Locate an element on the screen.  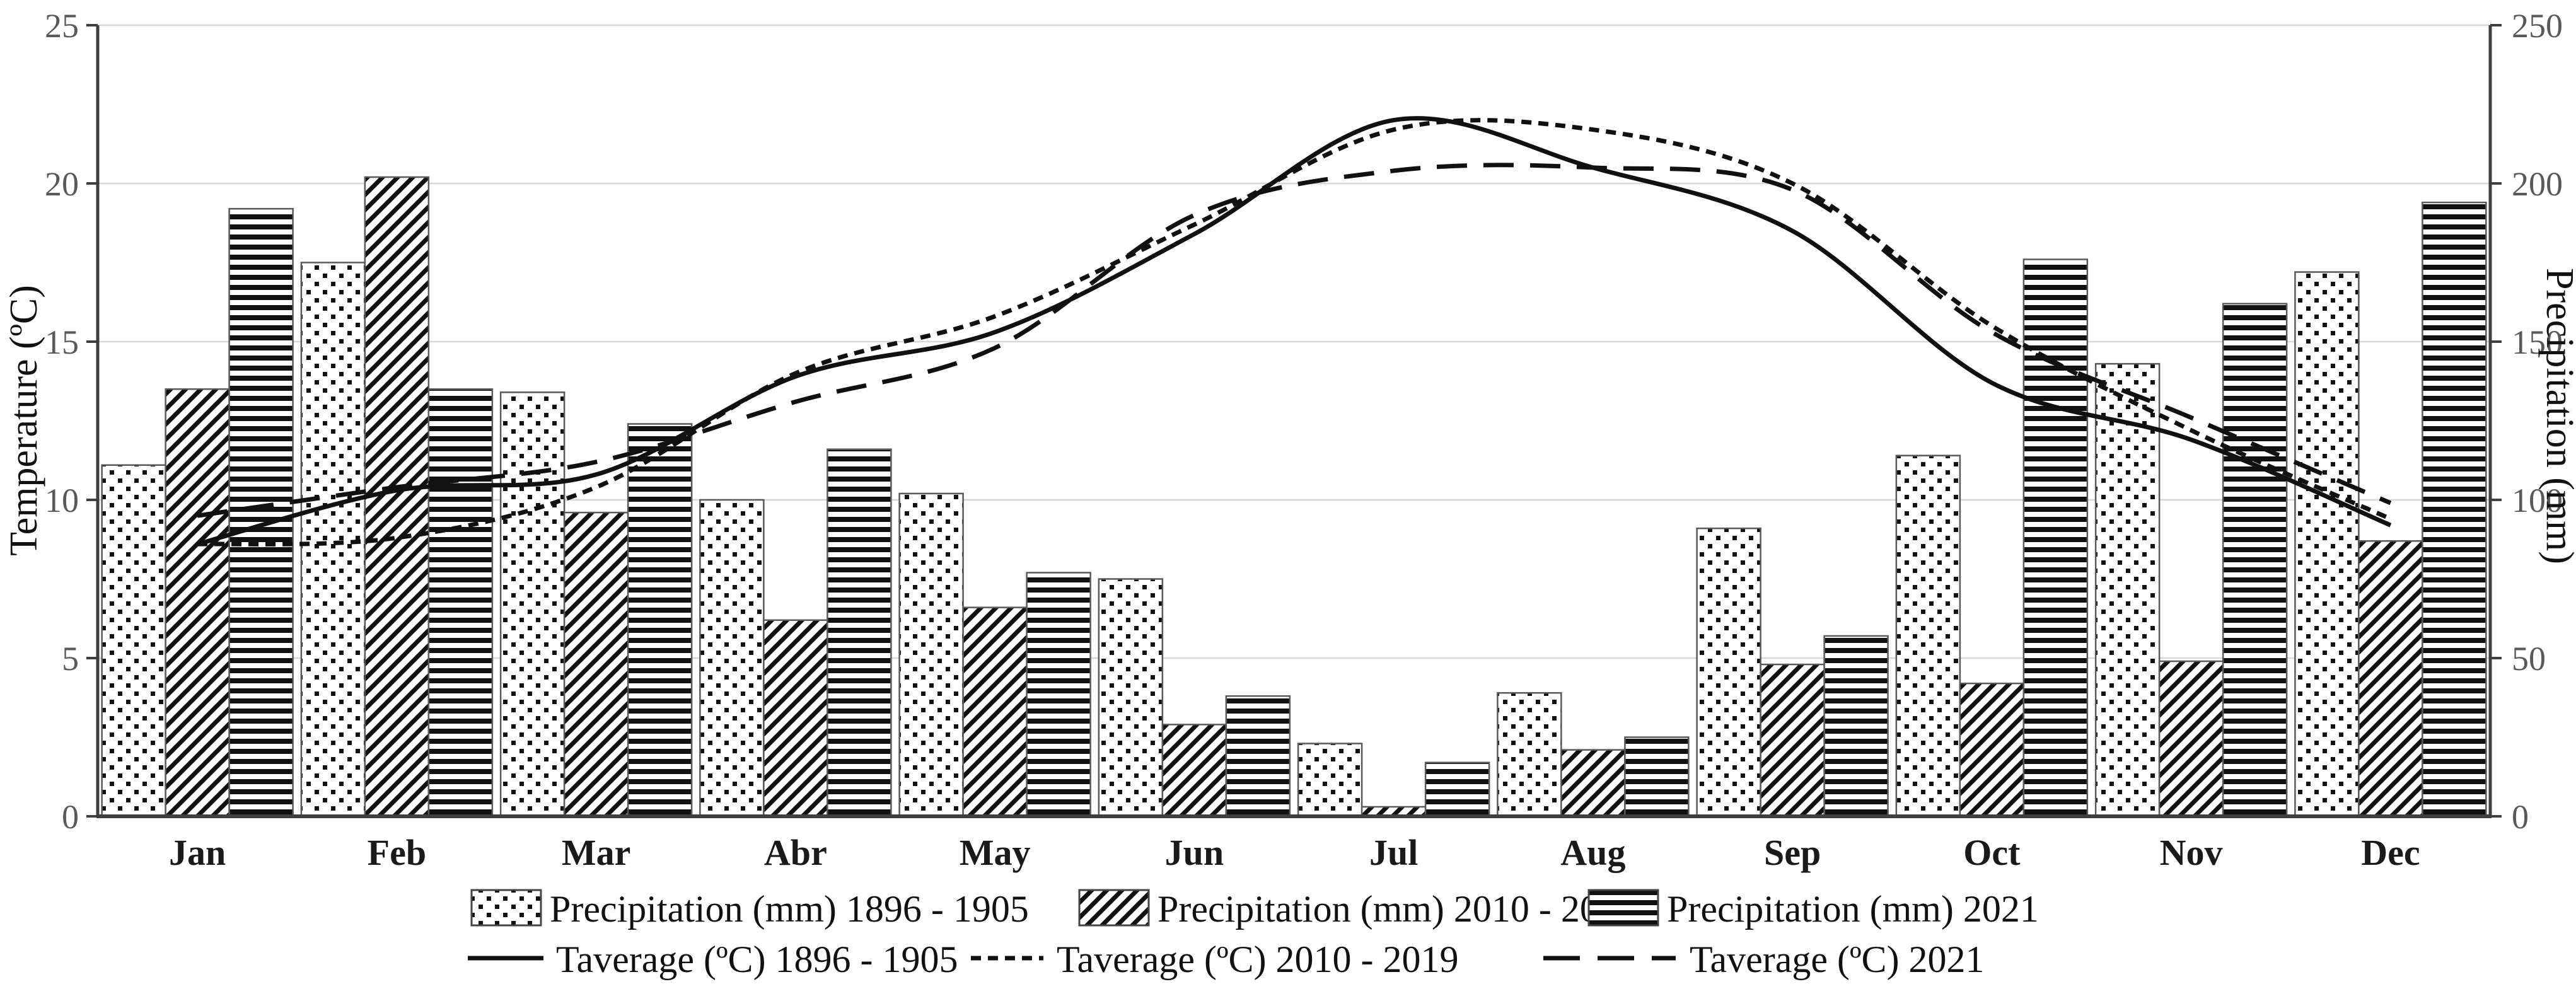
month-label: May is located at coordinates (995, 853).